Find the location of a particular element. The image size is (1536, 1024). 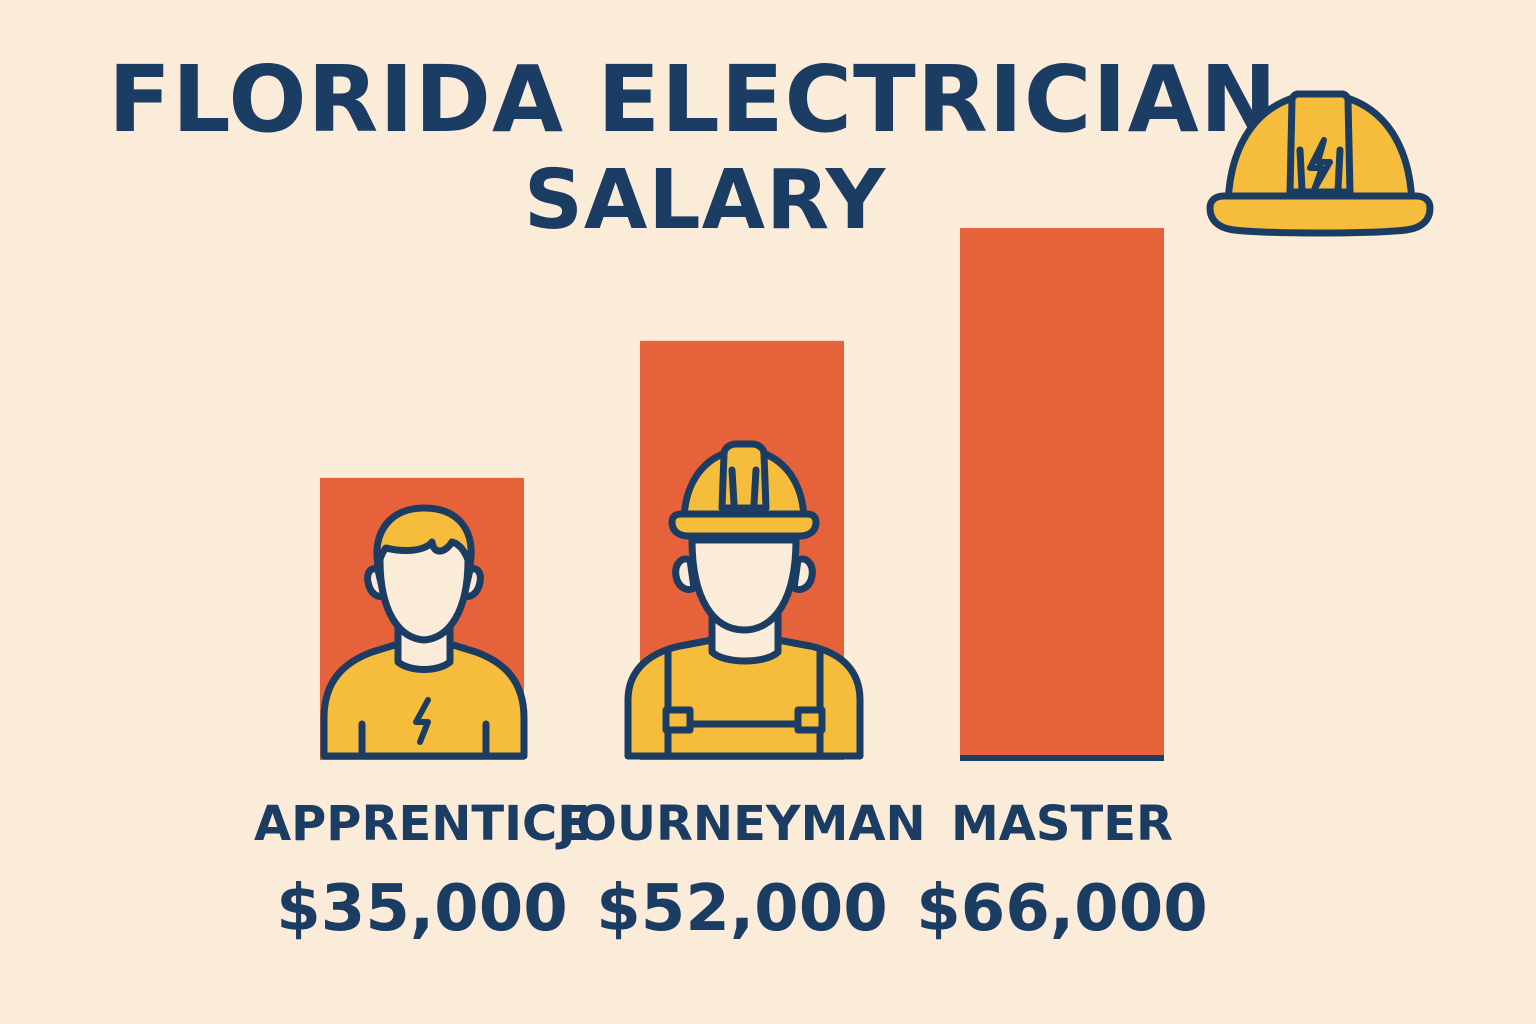

bar-master is located at coordinates (1062, 494).